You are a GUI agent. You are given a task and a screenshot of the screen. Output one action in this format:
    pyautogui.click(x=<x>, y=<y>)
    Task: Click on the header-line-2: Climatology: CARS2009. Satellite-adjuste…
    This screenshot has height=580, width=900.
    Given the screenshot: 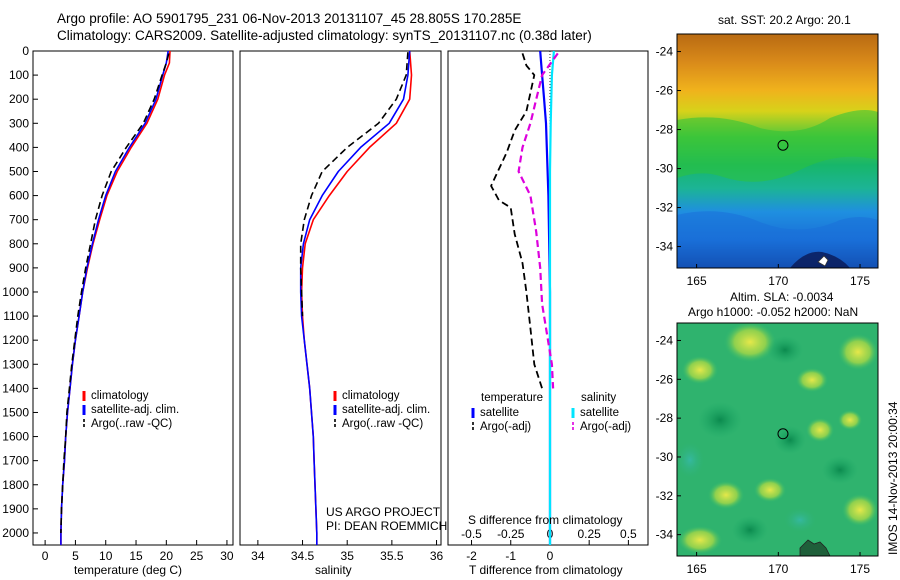 What is the action you would take?
    pyautogui.click(x=324, y=35)
    